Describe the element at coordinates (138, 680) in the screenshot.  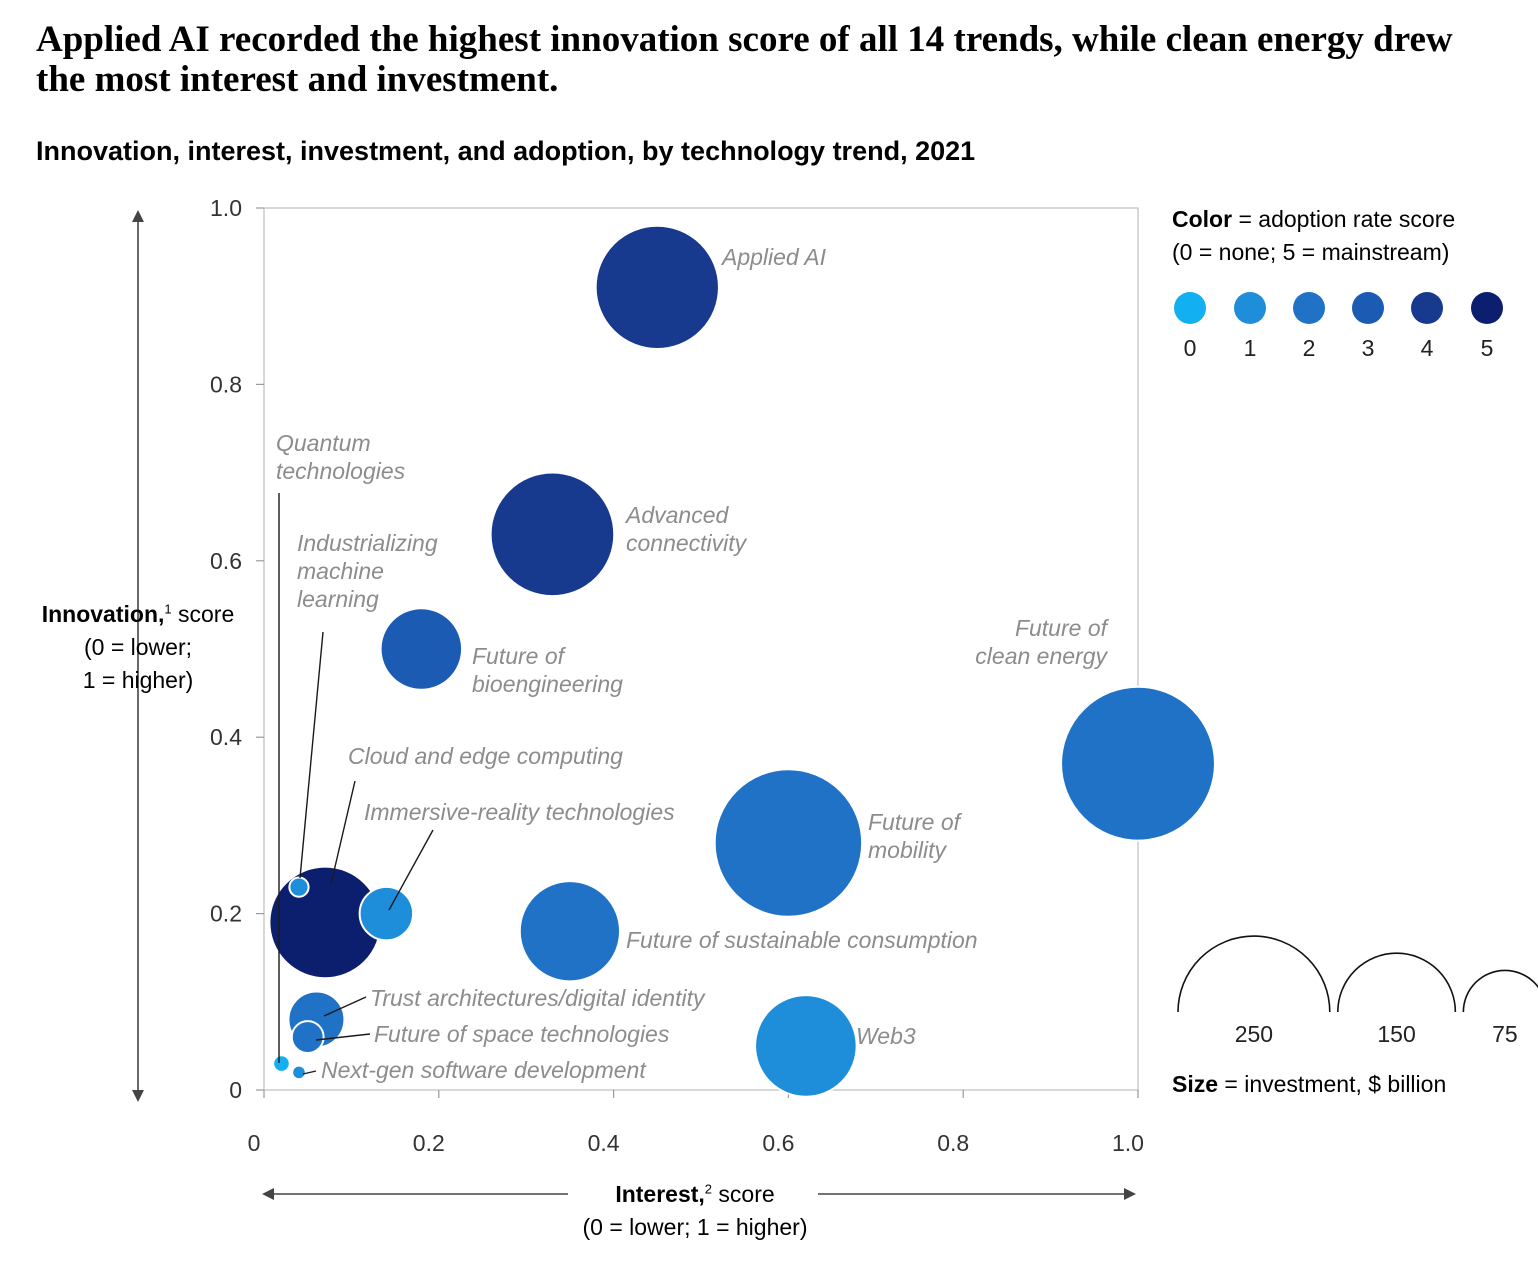
I see `y-axis-range-2: 1 = higher)` at that location.